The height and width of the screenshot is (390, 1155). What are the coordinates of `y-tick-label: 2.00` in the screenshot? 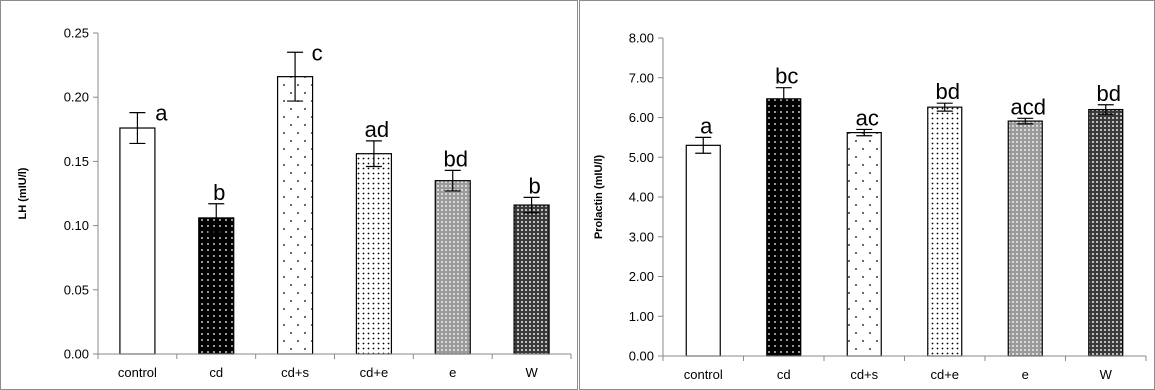 It's located at (641, 276).